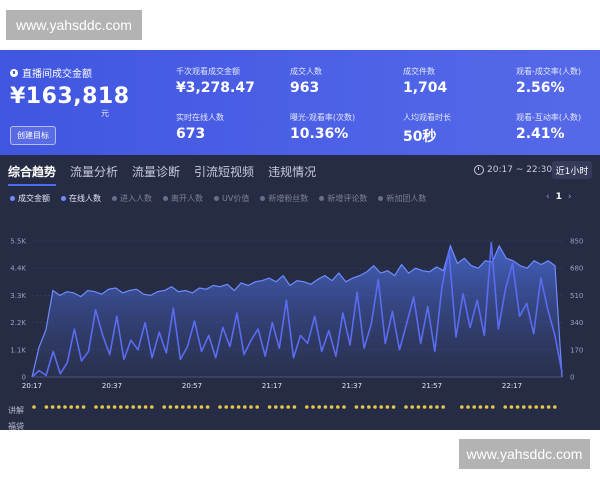 The height and width of the screenshot is (480, 600). What do you see at coordinates (183, 198) in the screenshot?
I see `legend-item: 离开人数` at bounding box center [183, 198].